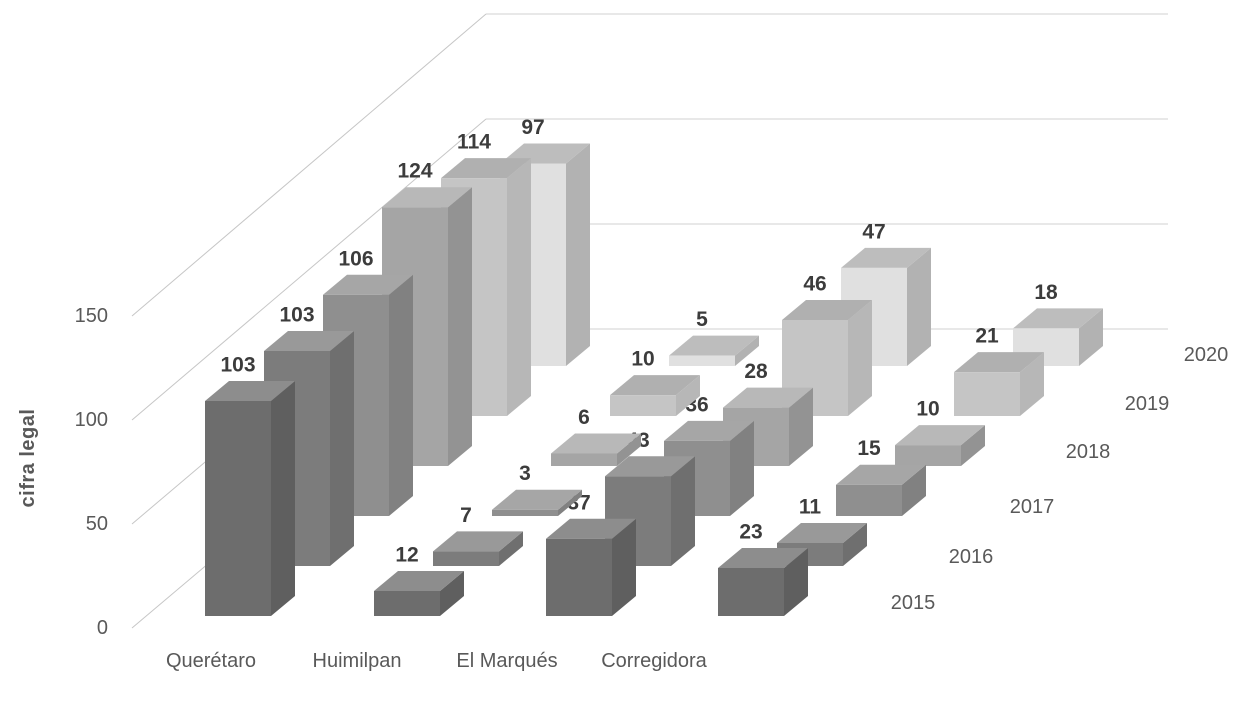  I want to click on year-label-2015: 2015, so click(913, 603).